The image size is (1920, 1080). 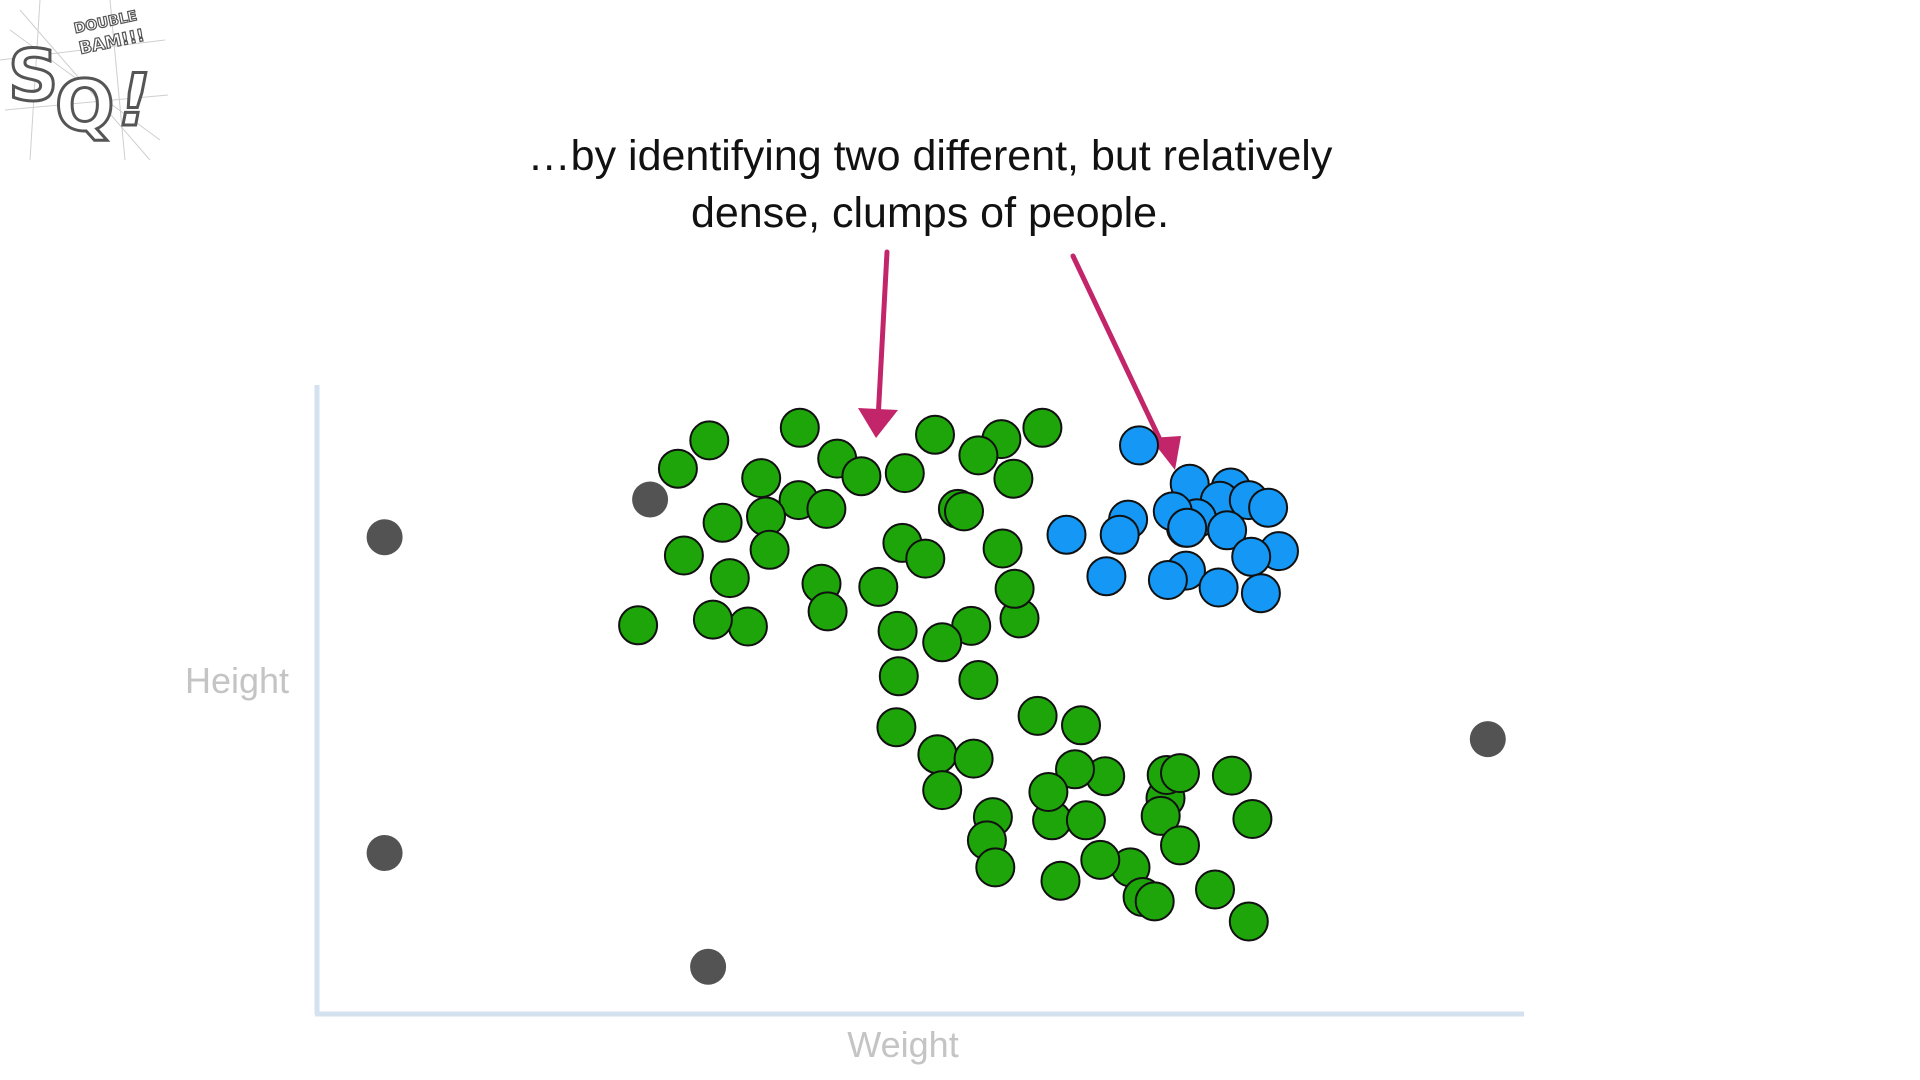 I want to click on arrow-left, so click(x=878, y=343).